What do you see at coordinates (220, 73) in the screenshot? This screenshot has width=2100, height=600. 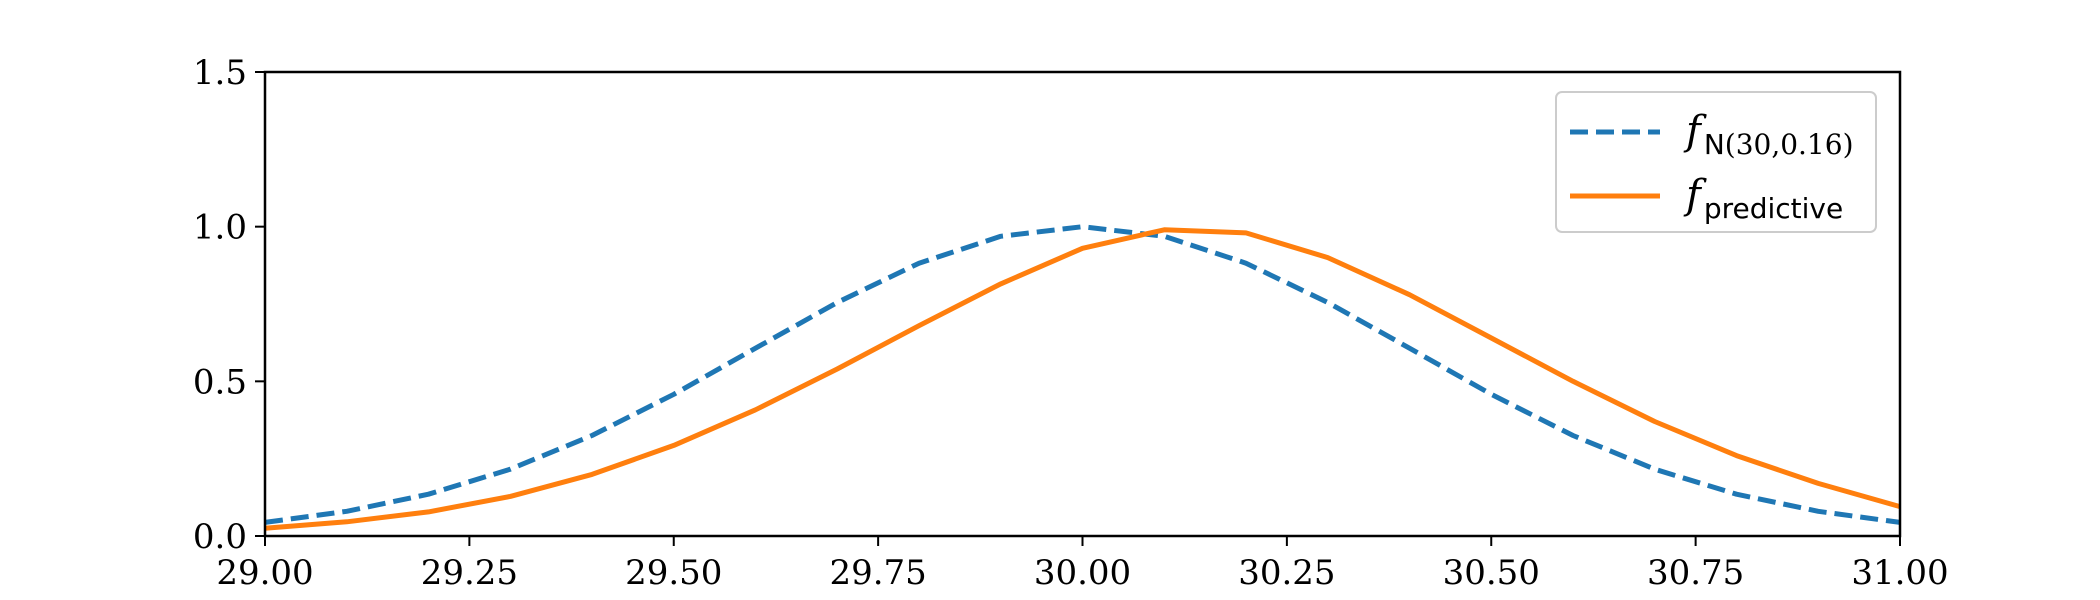 I see `y-tick-label: 1.5` at bounding box center [220, 73].